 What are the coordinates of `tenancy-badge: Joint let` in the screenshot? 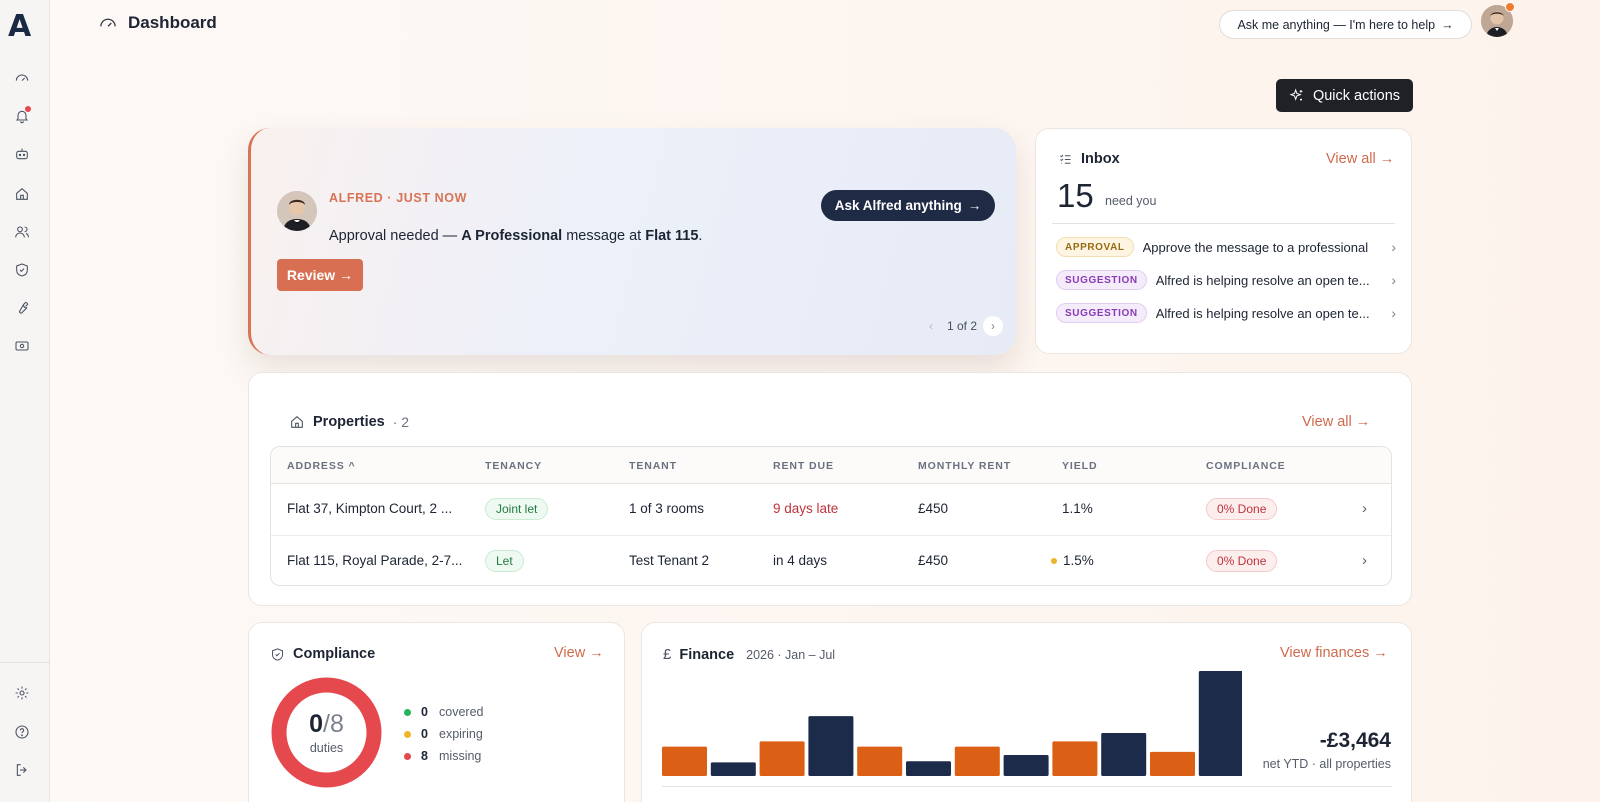 It's located at (517, 509).